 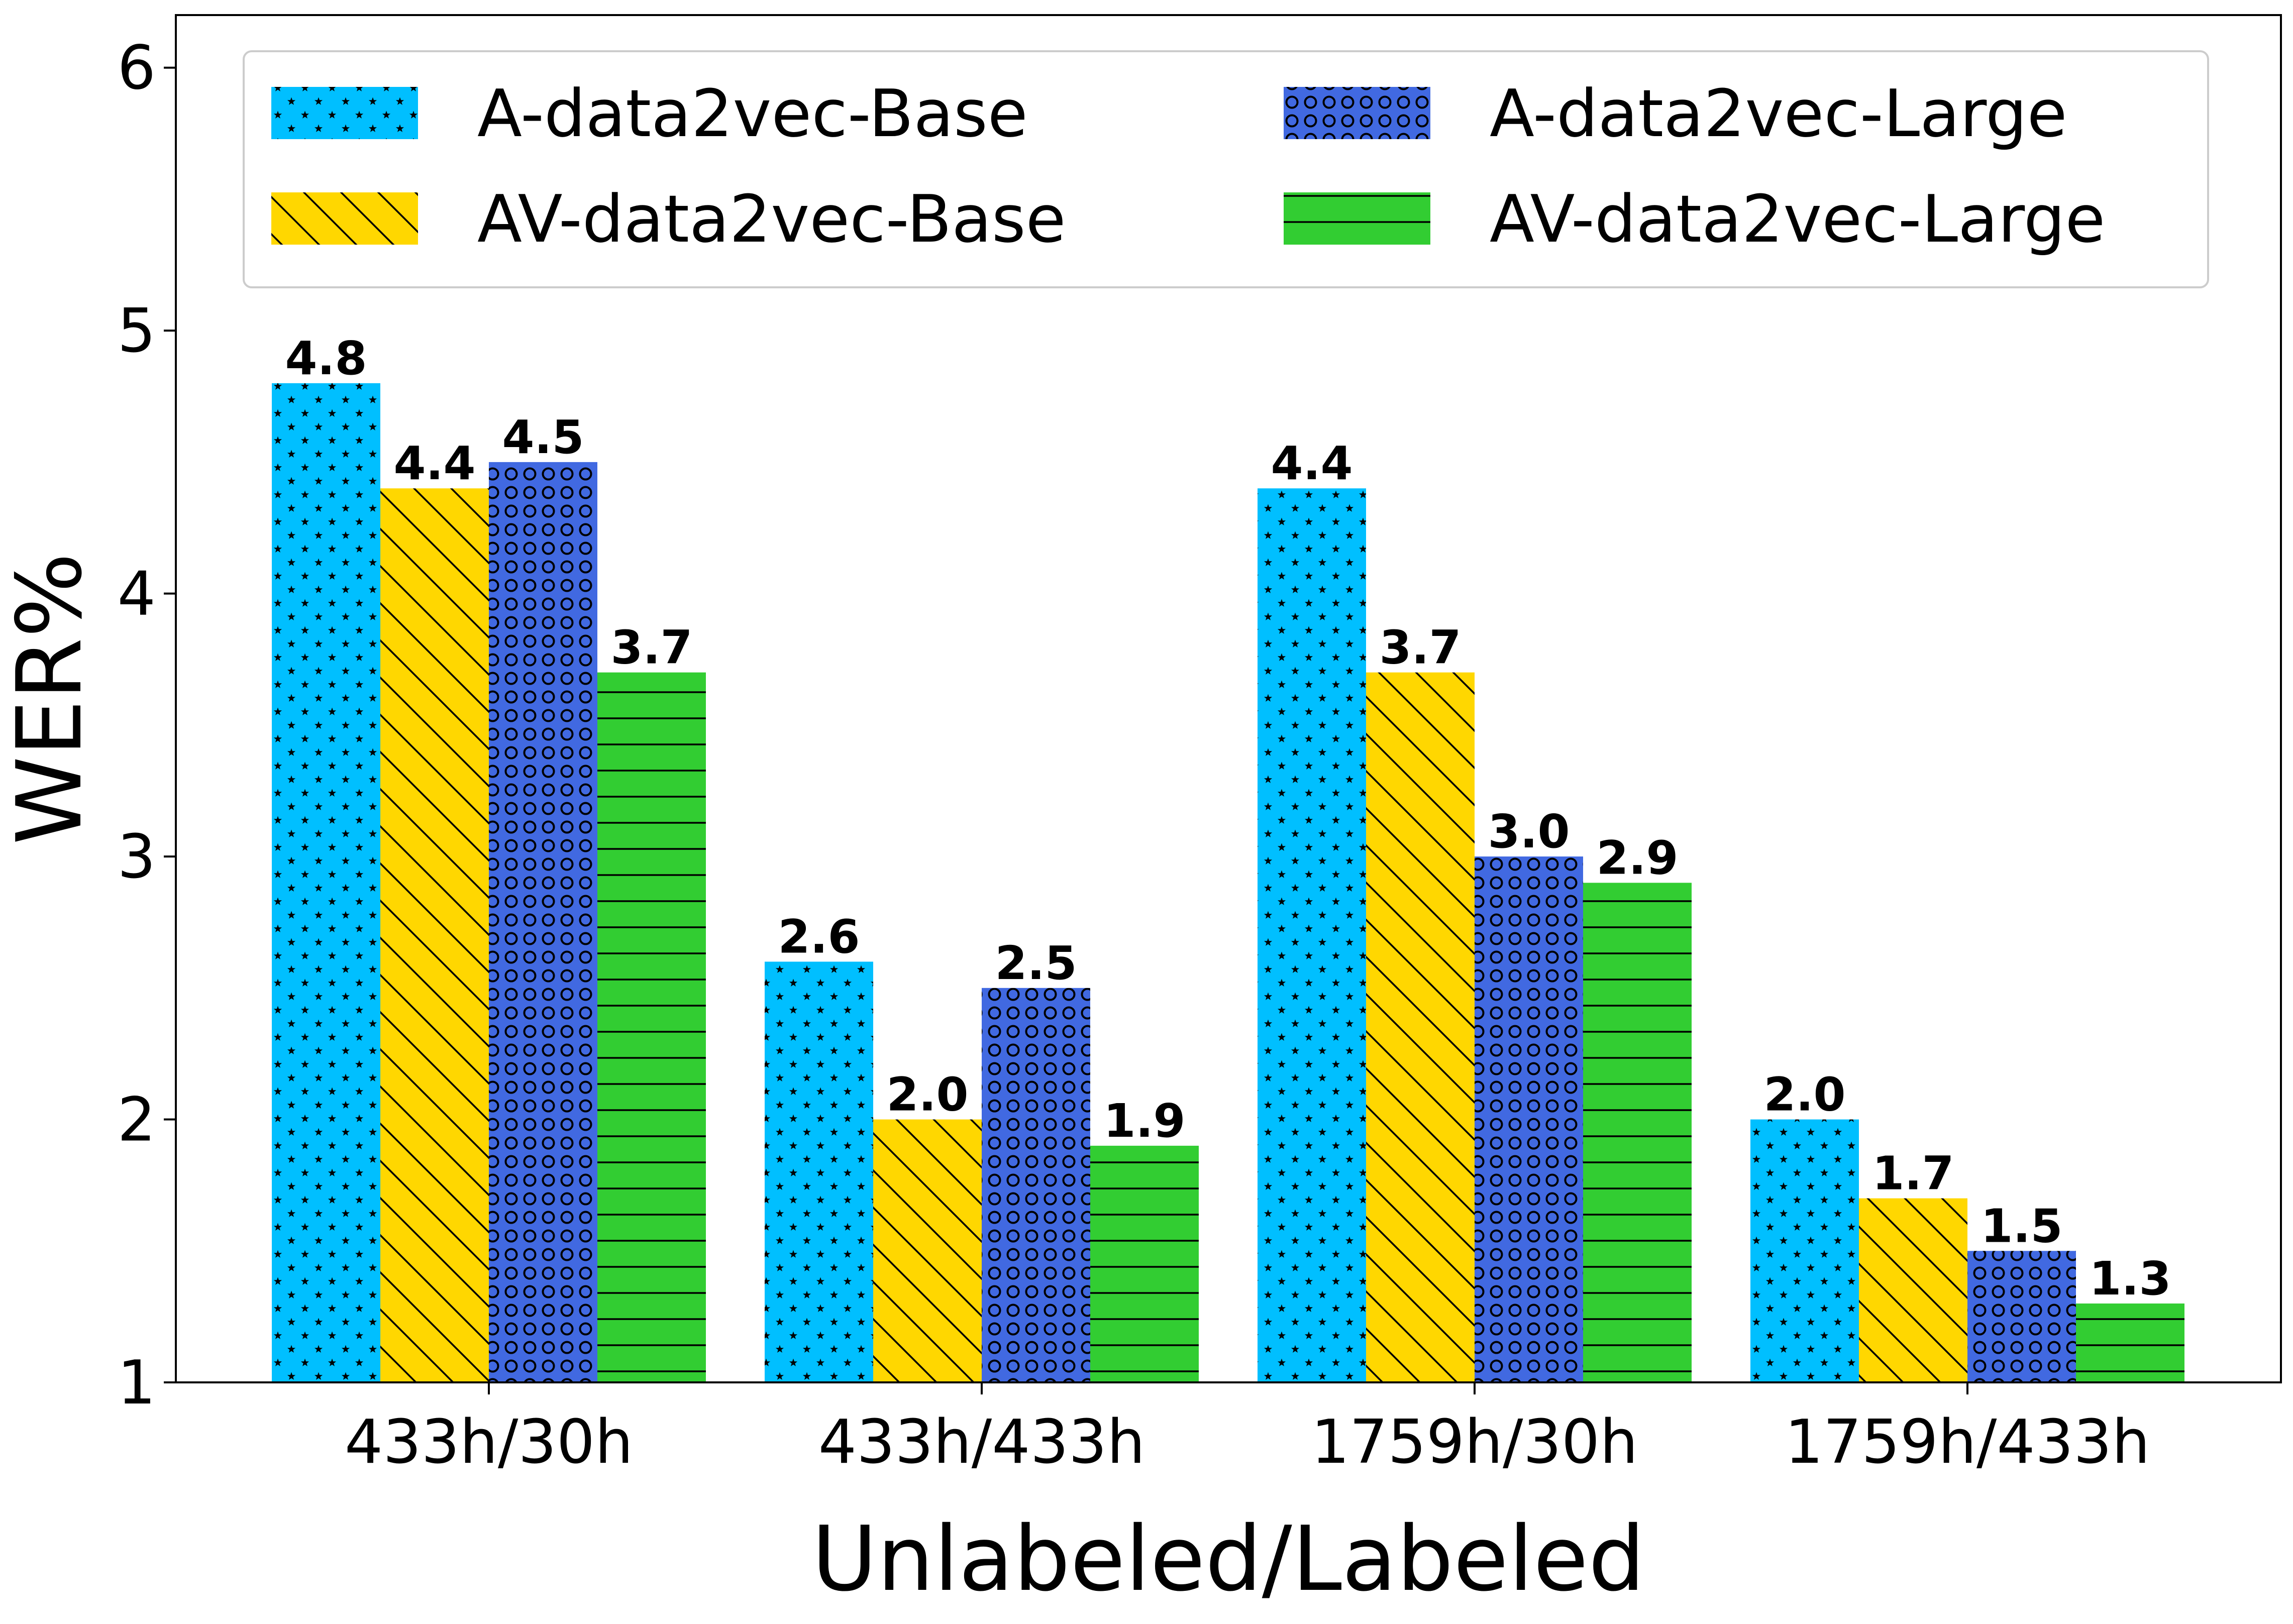 What do you see at coordinates (137, 331) in the screenshot?
I see `y-tick-label: 5` at bounding box center [137, 331].